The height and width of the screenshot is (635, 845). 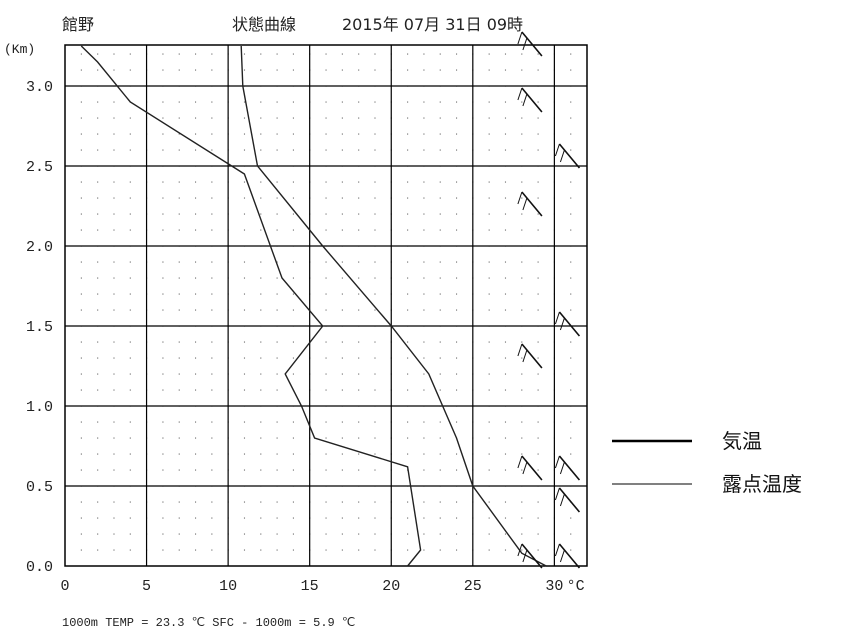 What do you see at coordinates (39, 87) in the screenshot?
I see `y-tick-label: 3.0` at bounding box center [39, 87].